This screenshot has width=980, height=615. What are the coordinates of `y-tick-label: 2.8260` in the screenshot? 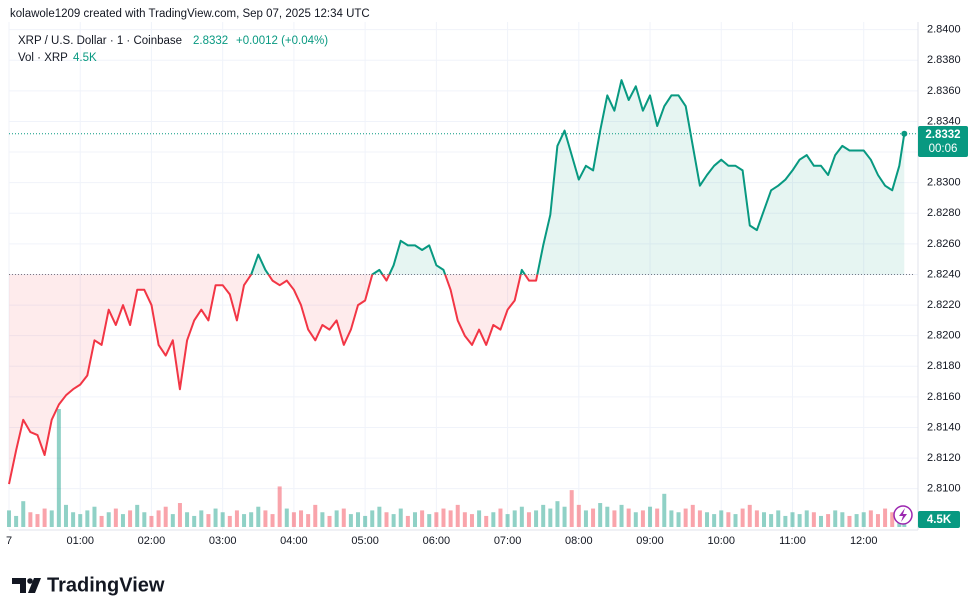 It's located at (944, 244).